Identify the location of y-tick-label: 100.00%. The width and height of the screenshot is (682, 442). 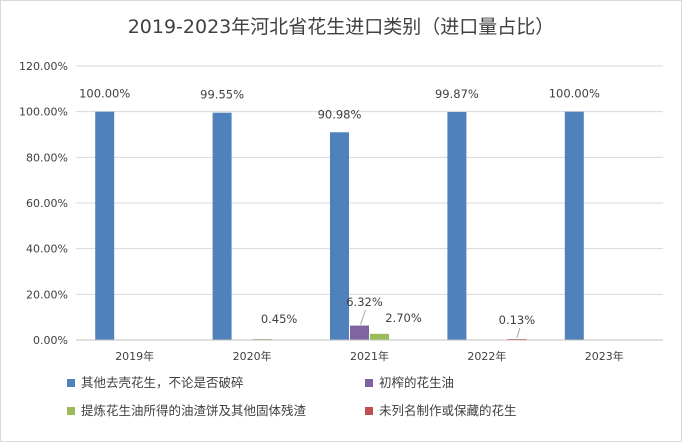
(43, 112).